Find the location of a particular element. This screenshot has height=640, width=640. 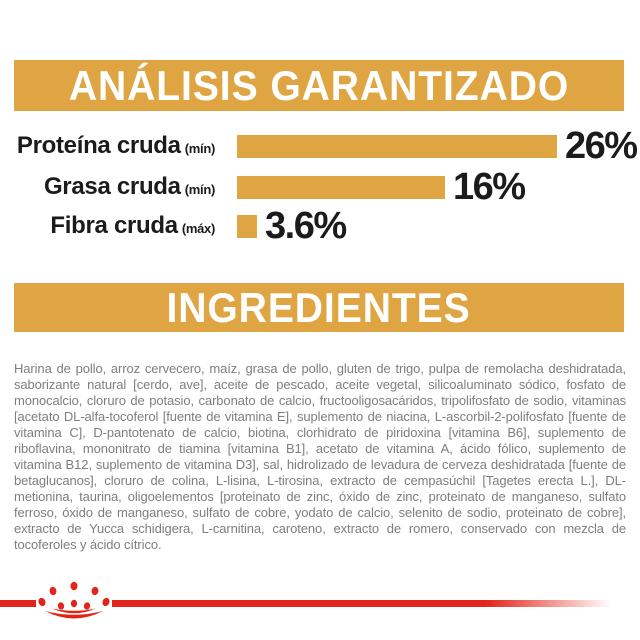

nutrient-value: 16% is located at coordinates (489, 186).